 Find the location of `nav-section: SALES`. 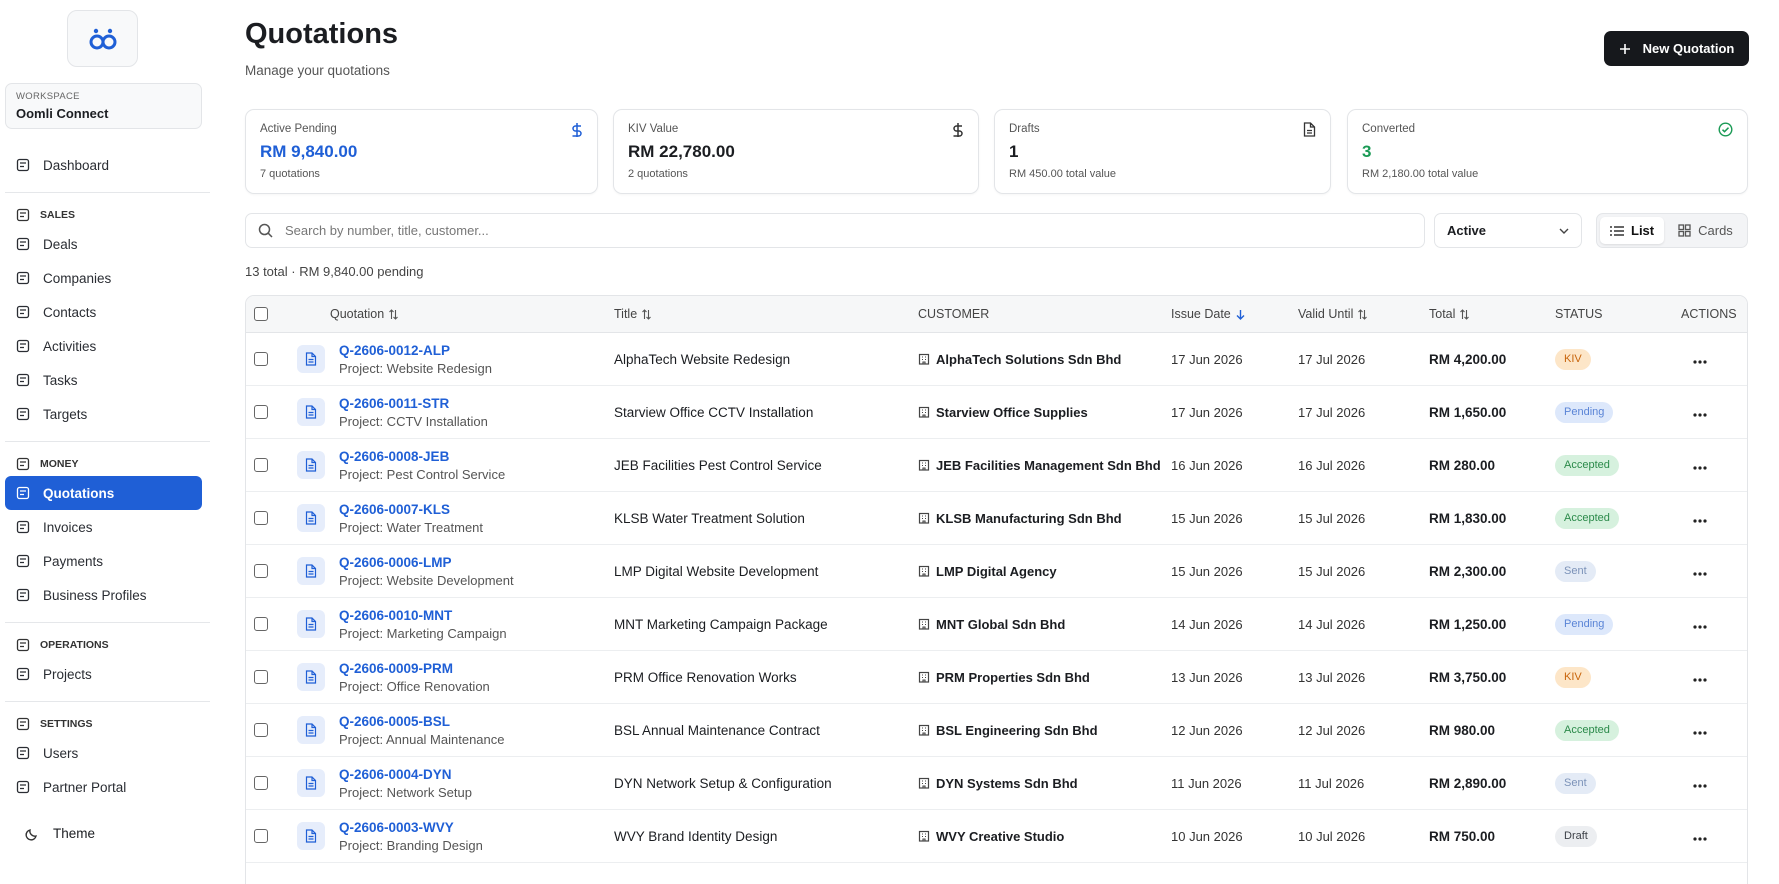

nav-section: SALES is located at coordinates (107, 215).